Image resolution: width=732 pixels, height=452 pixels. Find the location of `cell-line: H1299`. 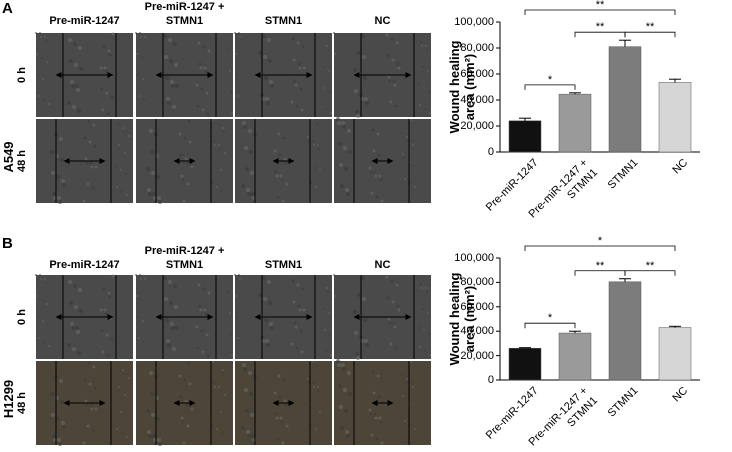

cell-line: H1299 is located at coordinates (8, 399).